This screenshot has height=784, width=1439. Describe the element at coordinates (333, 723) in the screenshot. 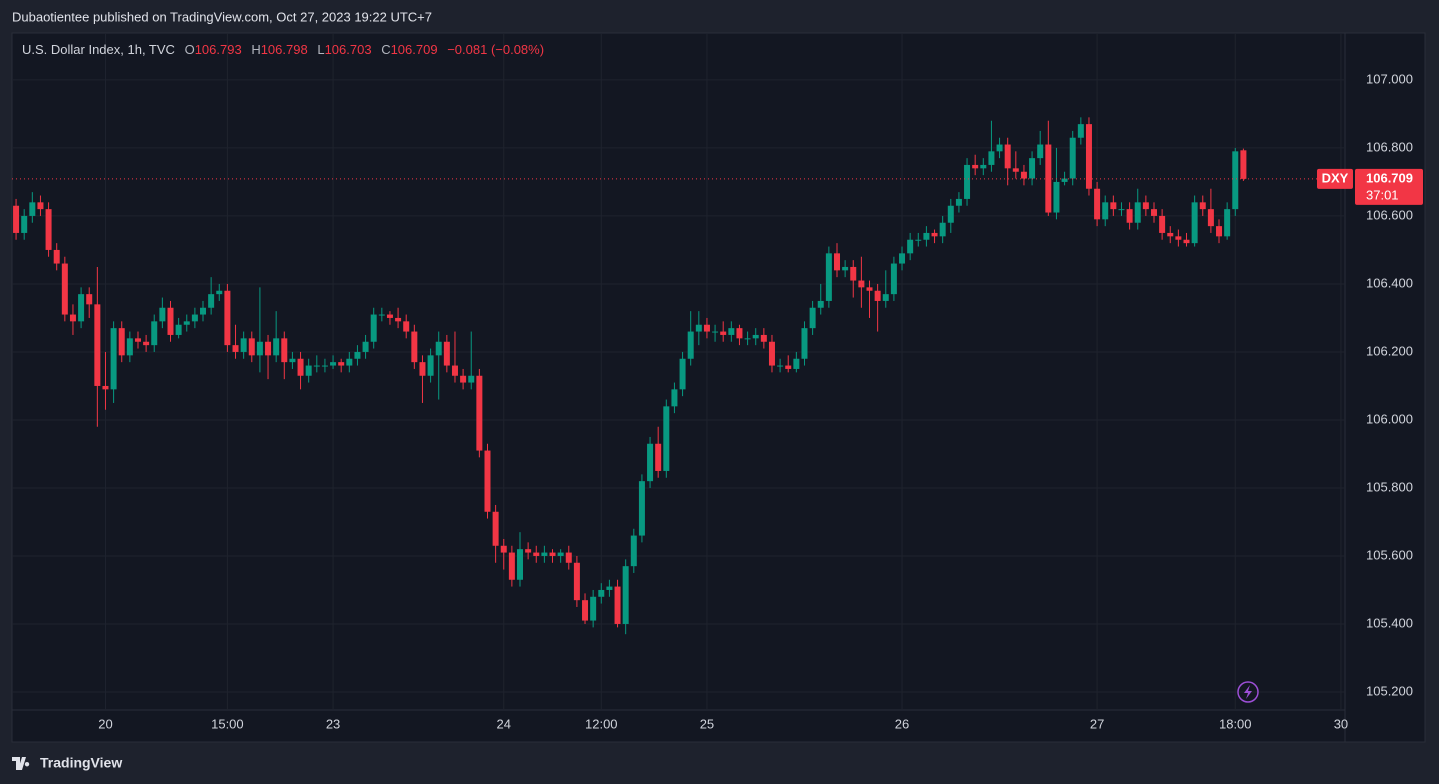

I see `x-tick-label: 23` at that location.